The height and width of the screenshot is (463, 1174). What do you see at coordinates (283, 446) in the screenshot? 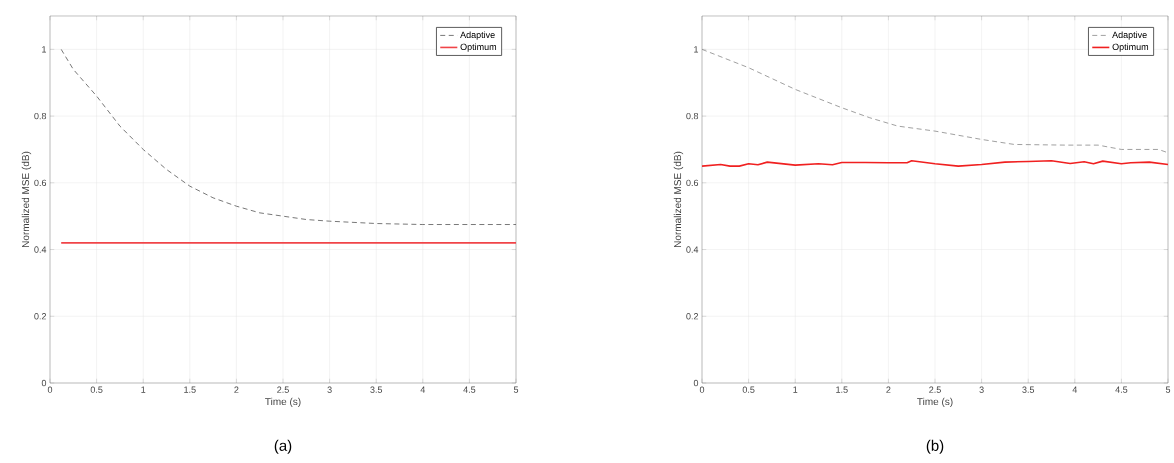
I see `text: (a)` at bounding box center [283, 446].